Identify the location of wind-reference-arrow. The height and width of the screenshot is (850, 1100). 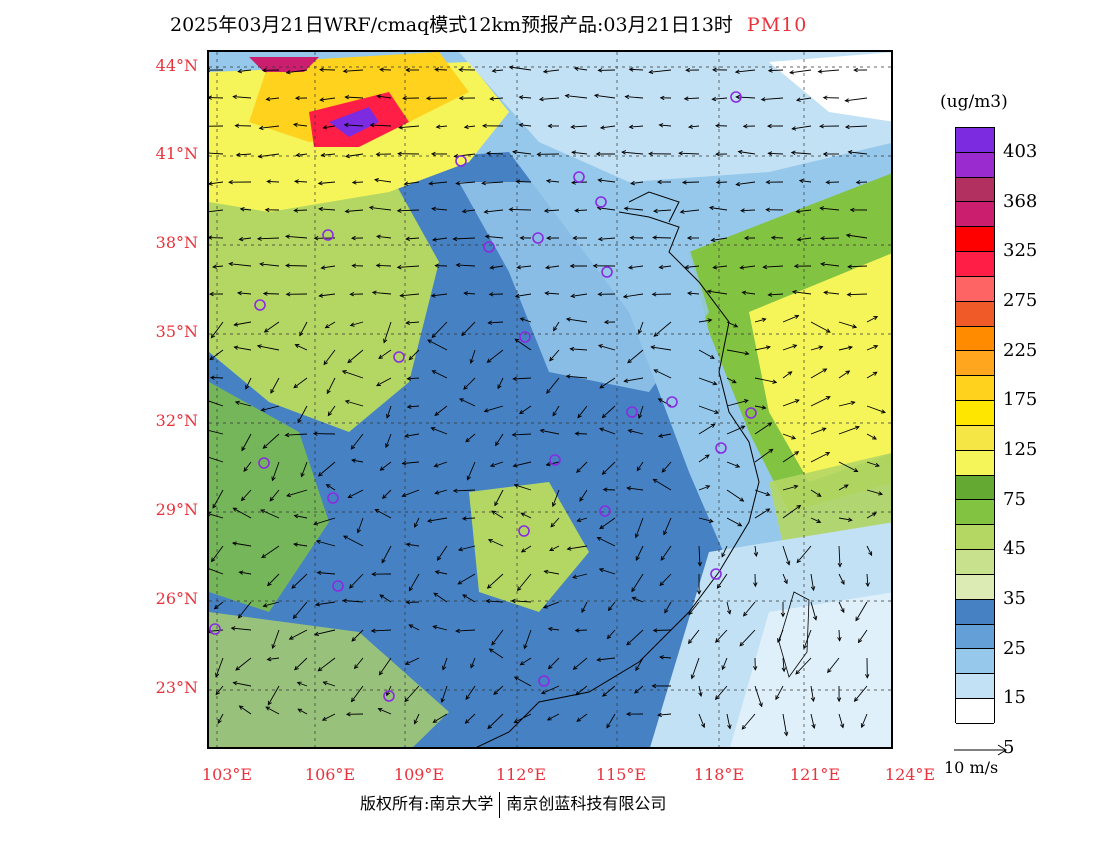
(980, 750).